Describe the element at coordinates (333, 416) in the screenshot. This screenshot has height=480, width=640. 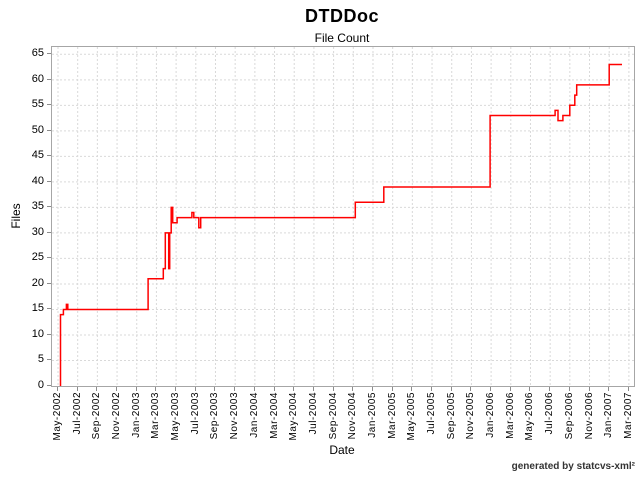
I see `x-tick-label: Sep-2004` at that location.